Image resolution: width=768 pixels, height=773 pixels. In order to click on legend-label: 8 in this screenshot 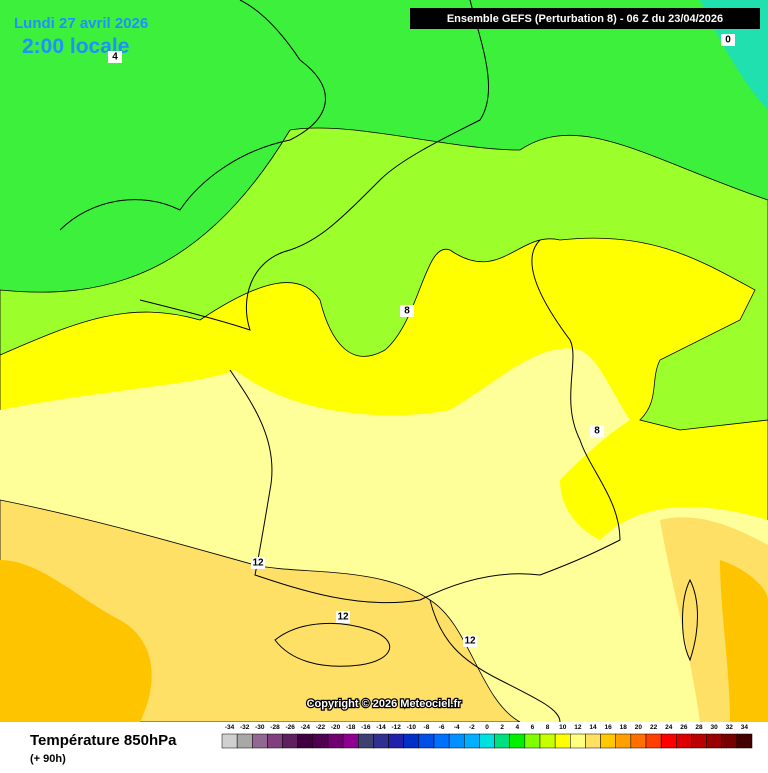, I will do `click(548, 727)`.